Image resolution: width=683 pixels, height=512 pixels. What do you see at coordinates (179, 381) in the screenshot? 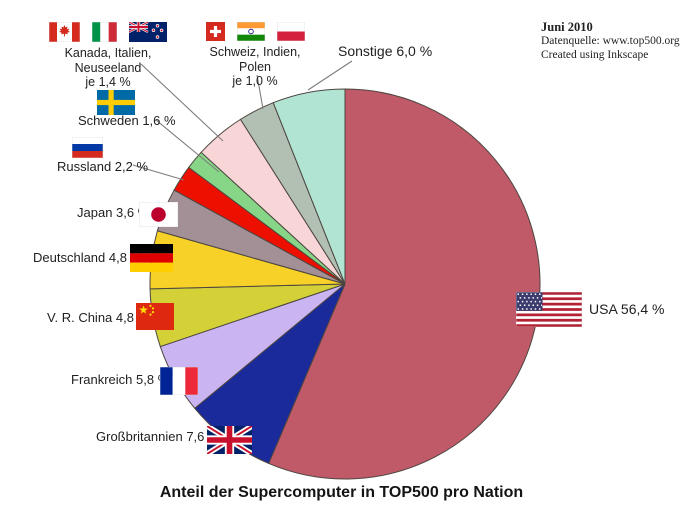
I see `flag-france-icon` at bounding box center [179, 381].